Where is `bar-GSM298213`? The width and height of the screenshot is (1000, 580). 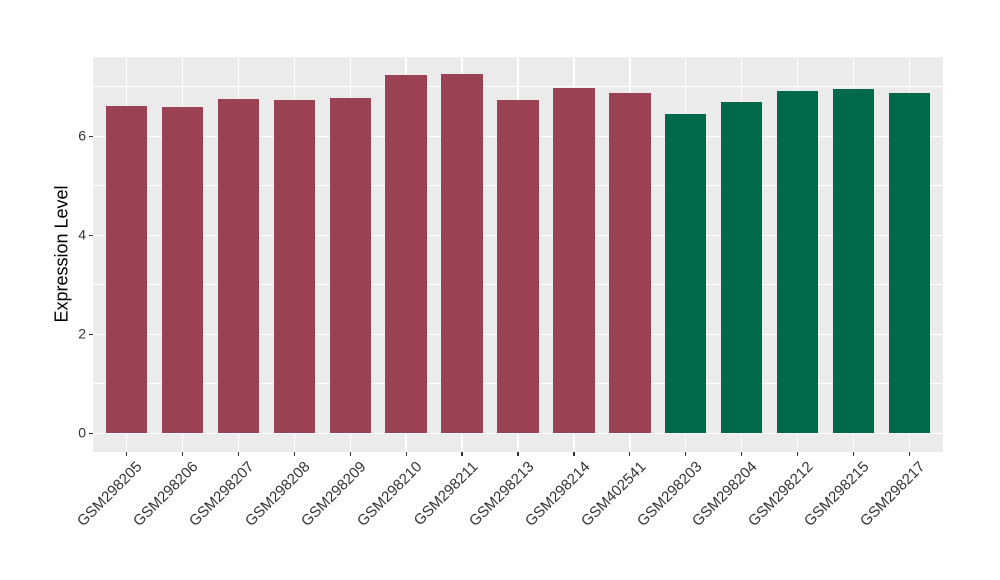 bar-GSM298213 is located at coordinates (518, 267).